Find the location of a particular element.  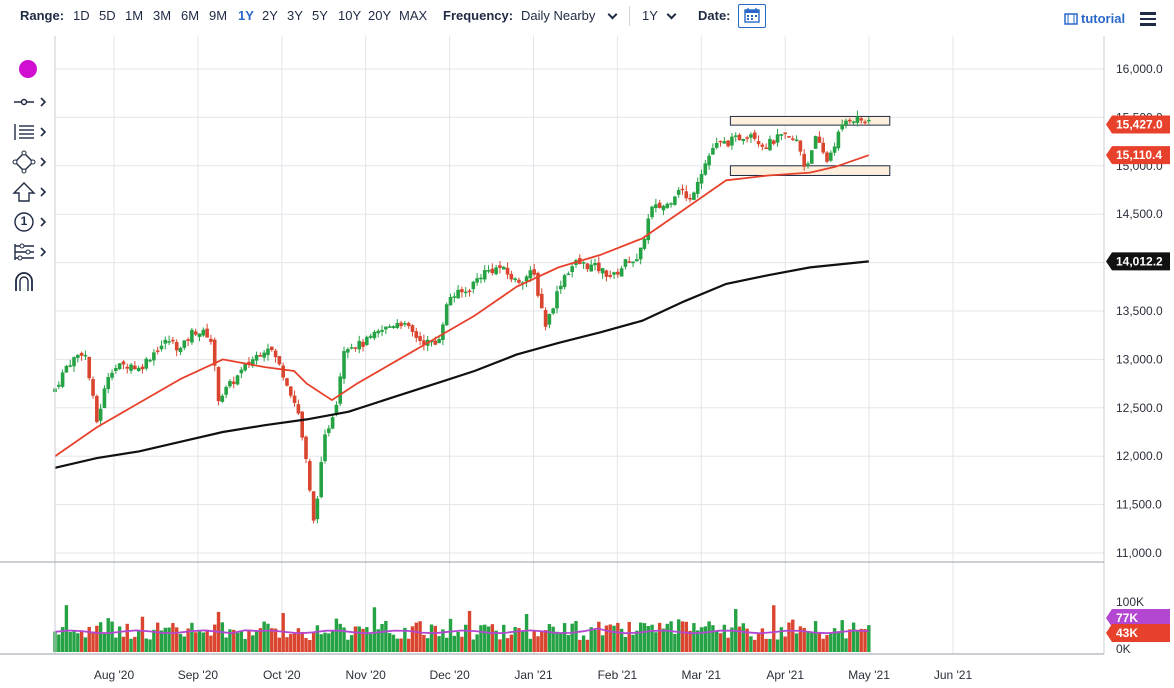

arrow-up-icon is located at coordinates (30, 192).